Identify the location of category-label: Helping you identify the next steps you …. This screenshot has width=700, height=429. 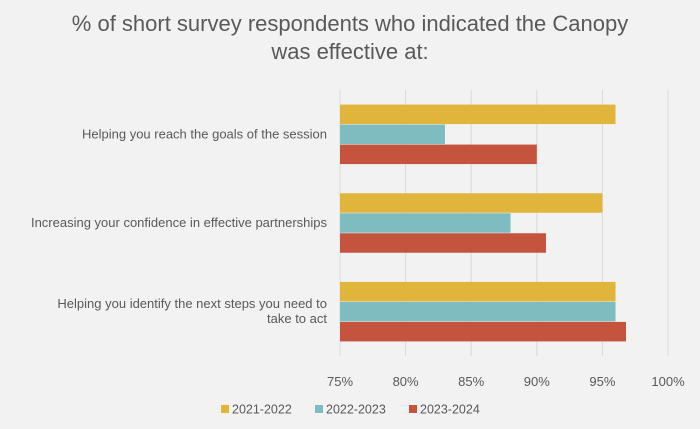
(192, 311).